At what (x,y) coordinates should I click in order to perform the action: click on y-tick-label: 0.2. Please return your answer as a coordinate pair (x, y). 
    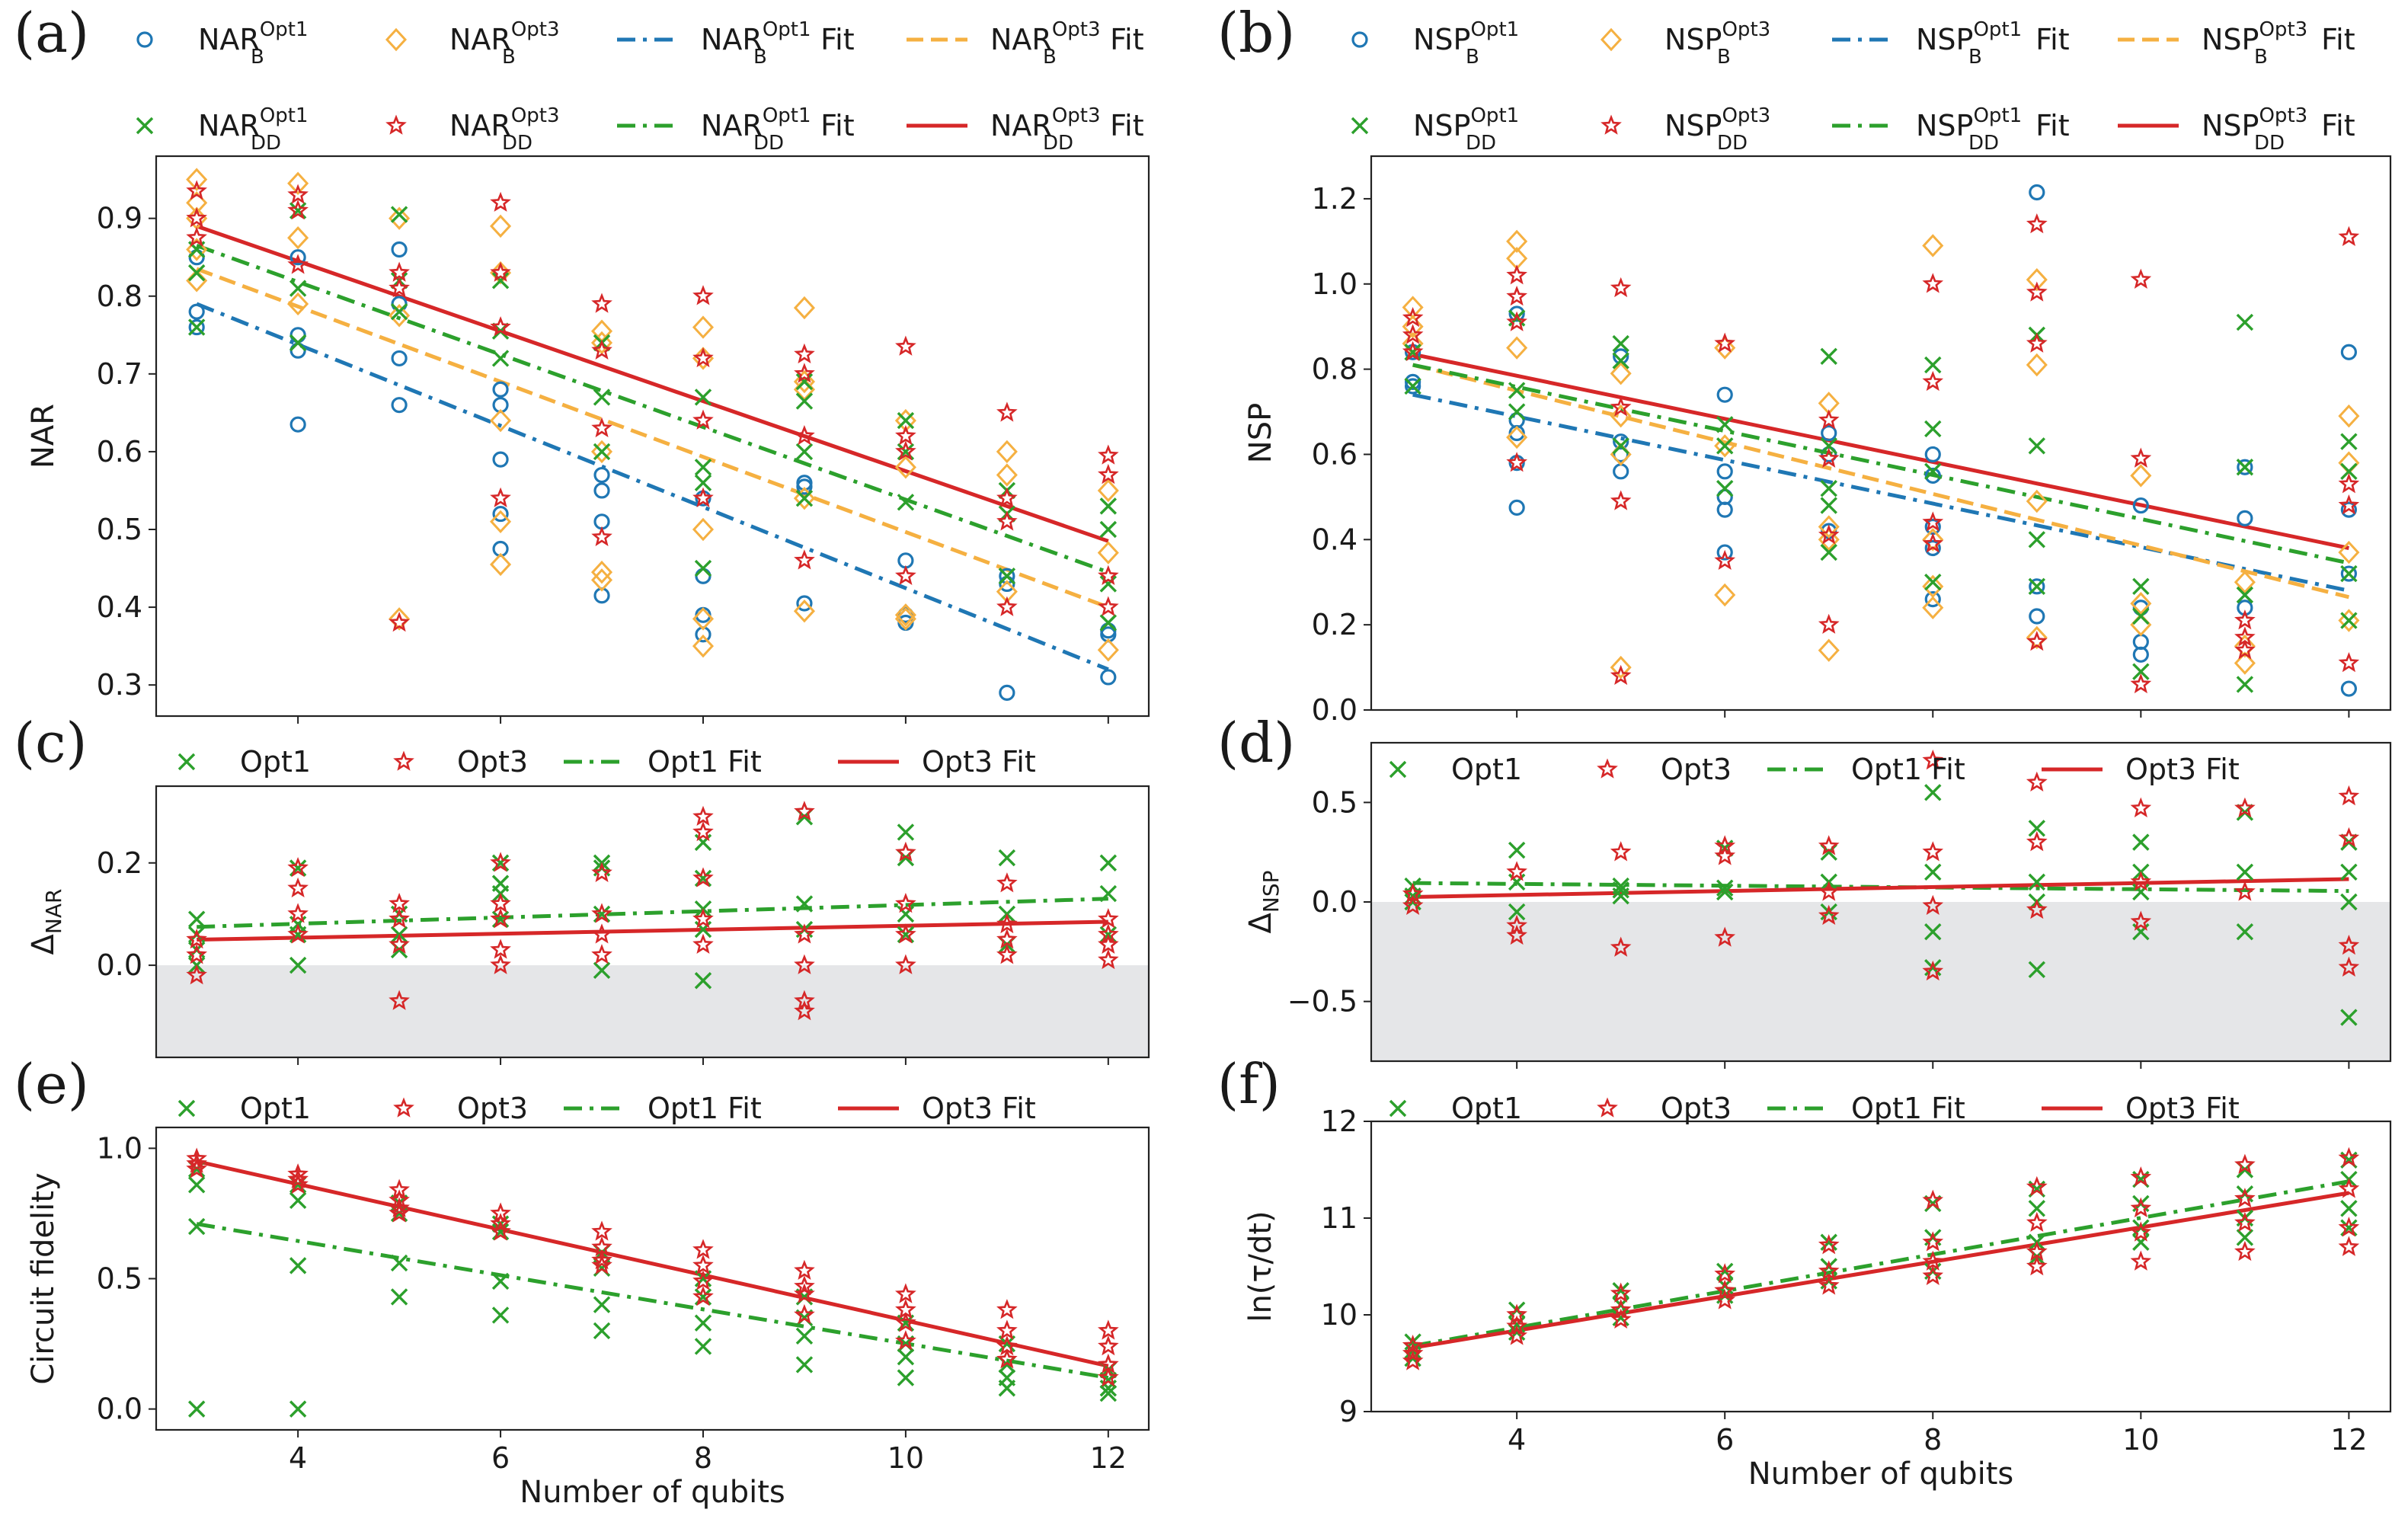
    Looking at the image, I should click on (1334, 625).